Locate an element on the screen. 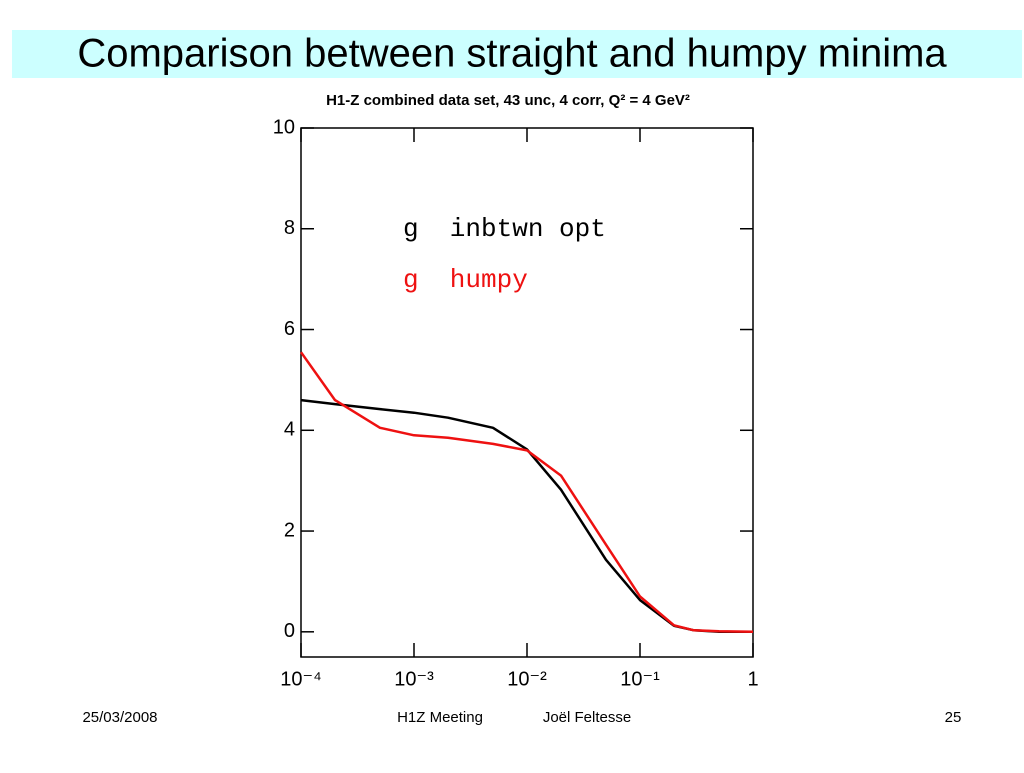 This screenshot has width=1024, height=773. y-tick-label: 10 is located at coordinates (284, 127).